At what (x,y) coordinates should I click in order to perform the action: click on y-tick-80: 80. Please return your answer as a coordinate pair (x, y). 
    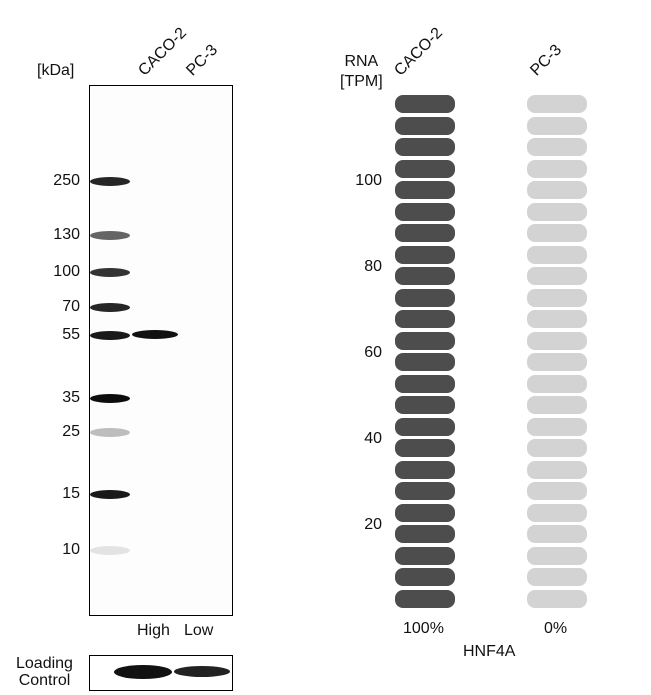
    Looking at the image, I should click on (373, 266).